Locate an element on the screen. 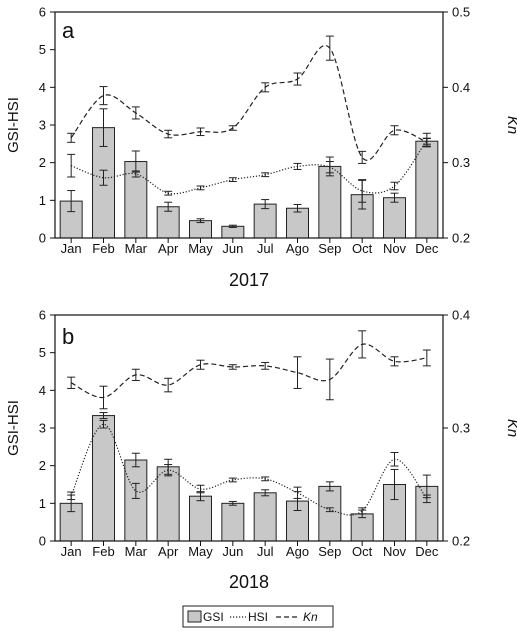 Image resolution: width=517 pixels, height=633 pixels. panel-a-xtick-label-dec: Dec is located at coordinates (427, 248).